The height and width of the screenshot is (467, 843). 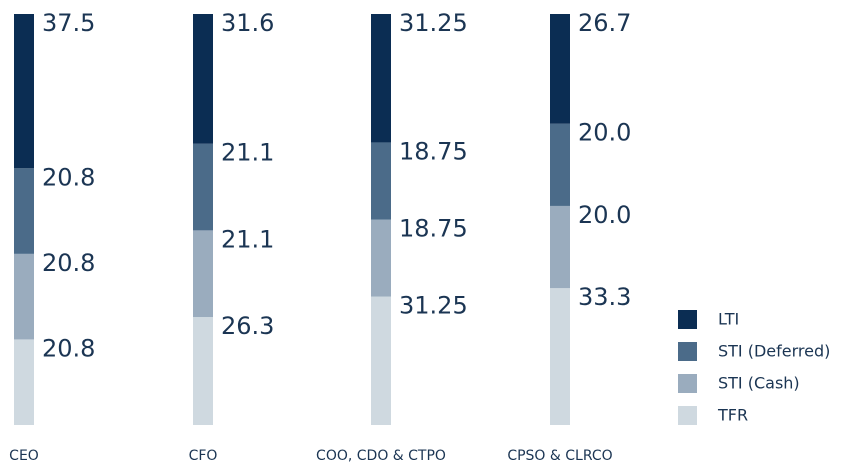 What do you see at coordinates (604, 23) in the screenshot?
I see `value-label: 26.7` at bounding box center [604, 23].